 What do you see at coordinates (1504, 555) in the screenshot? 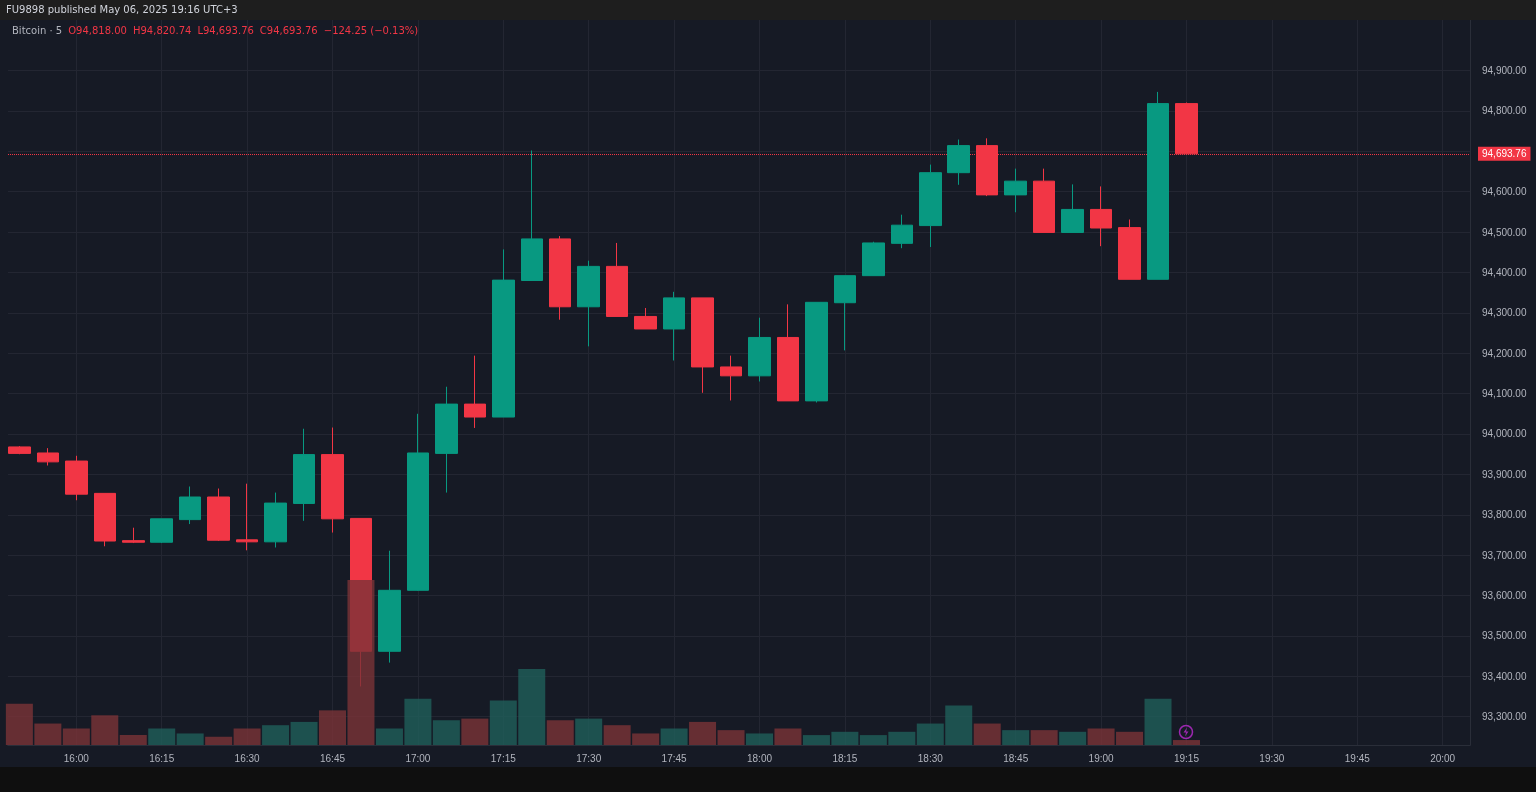
I see `y-tick-label: 93,700.00` at bounding box center [1504, 555].